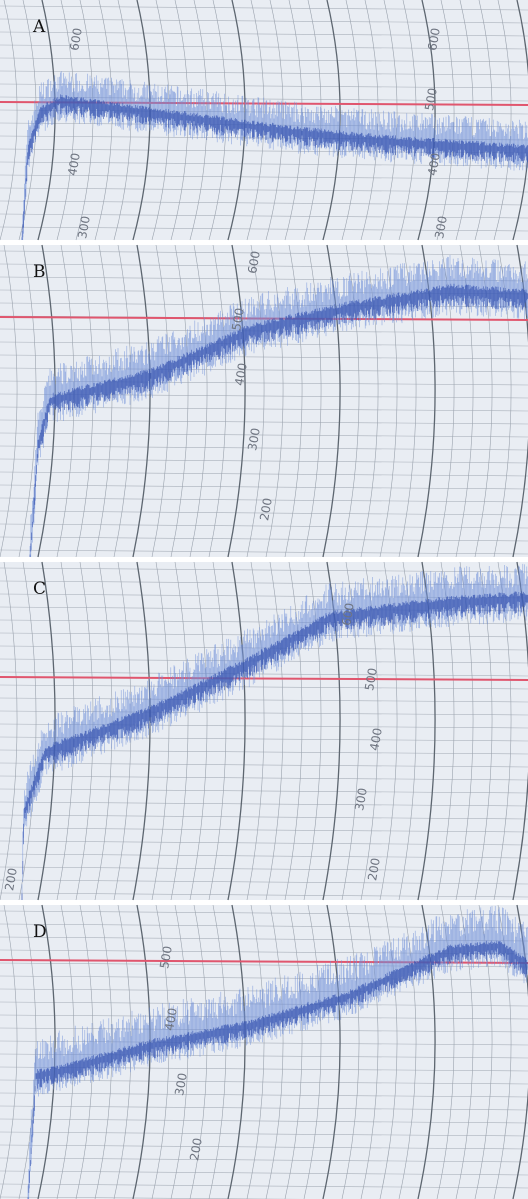  What do you see at coordinates (39, 589) in the screenshot?
I see `panel-label: C` at bounding box center [39, 589].